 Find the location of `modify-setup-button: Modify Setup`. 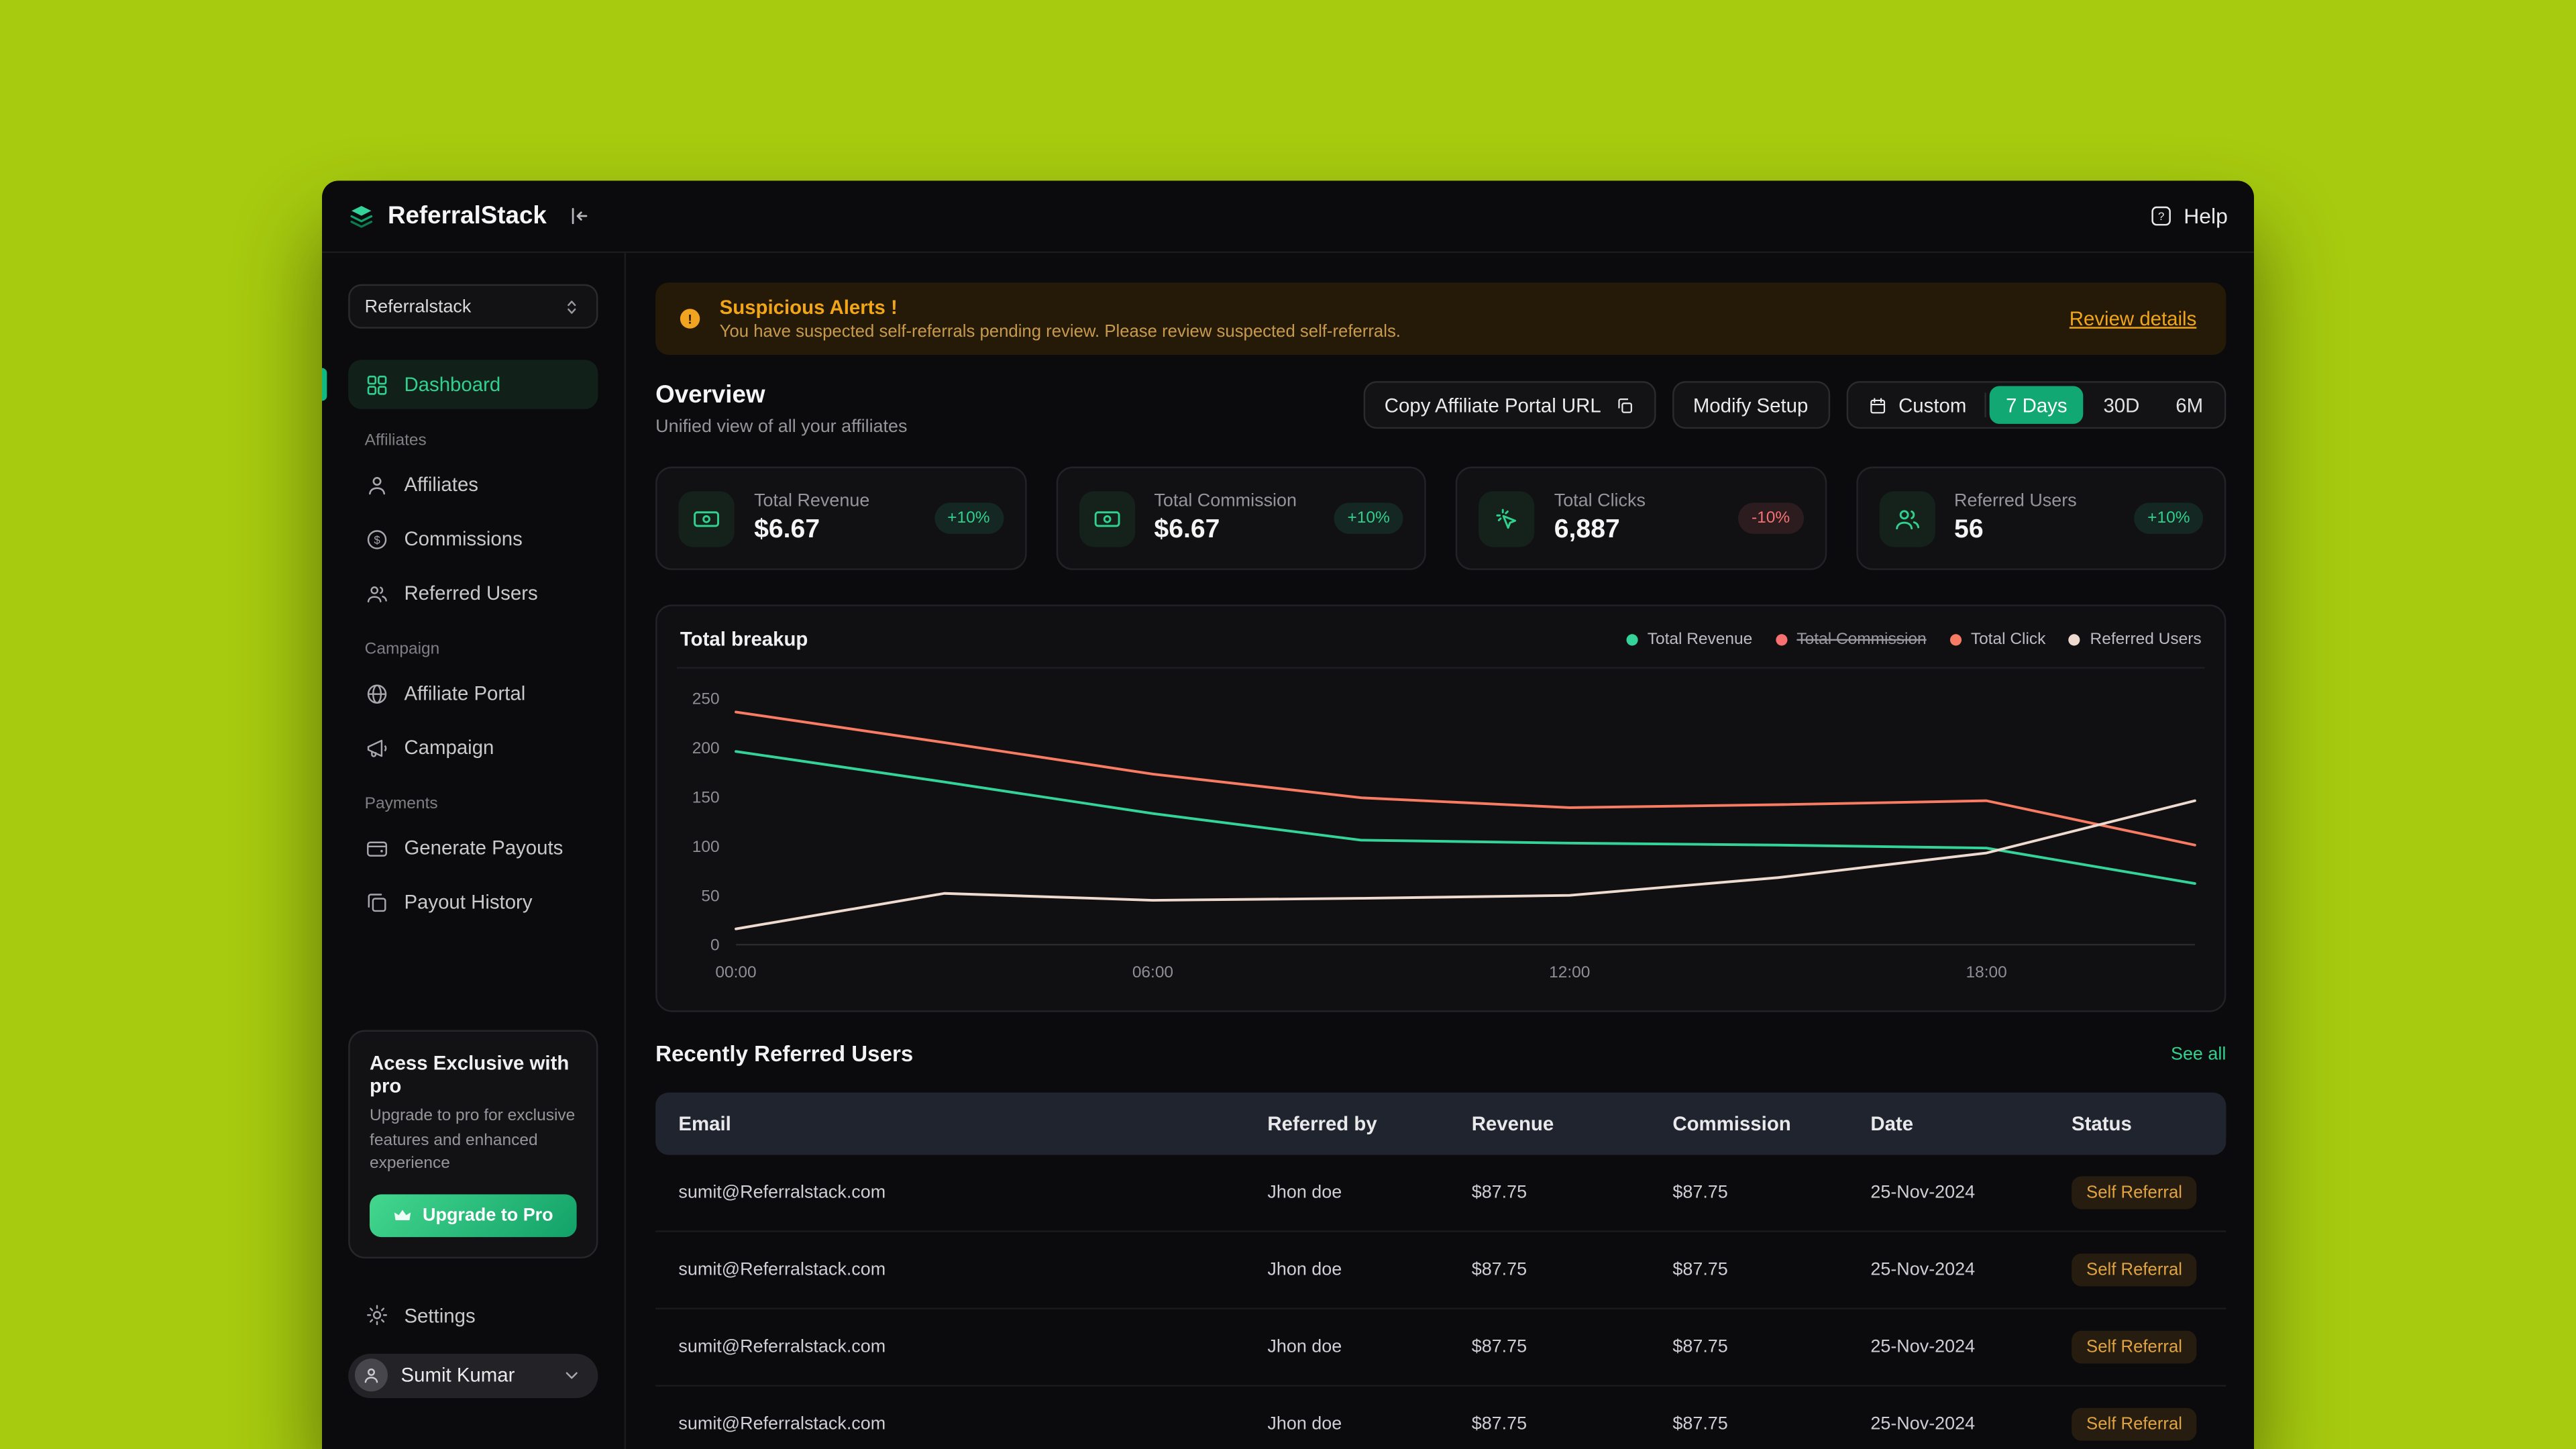

modify-setup-button: Modify Setup is located at coordinates (1750, 405).